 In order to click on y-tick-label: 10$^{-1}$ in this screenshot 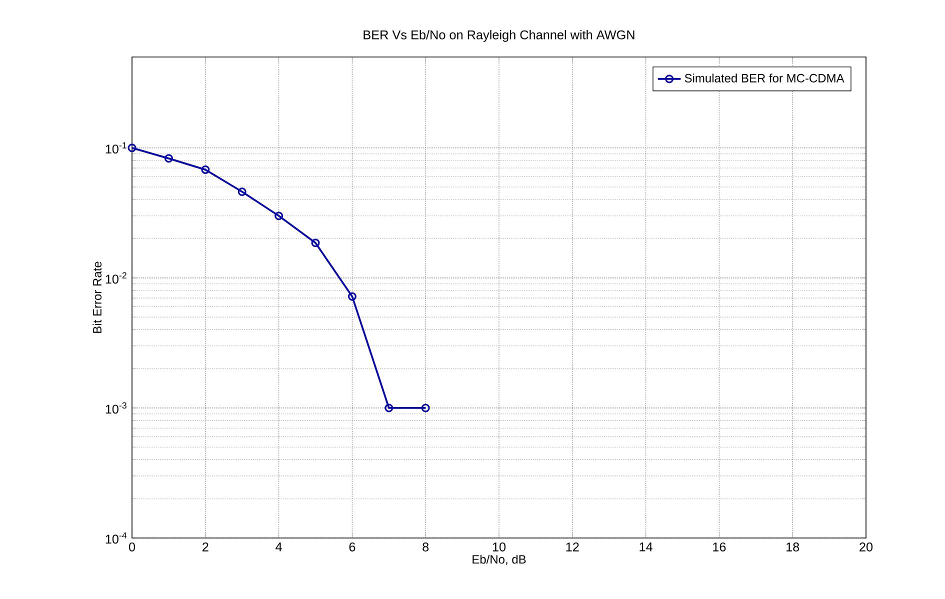, I will do `click(116, 148)`.